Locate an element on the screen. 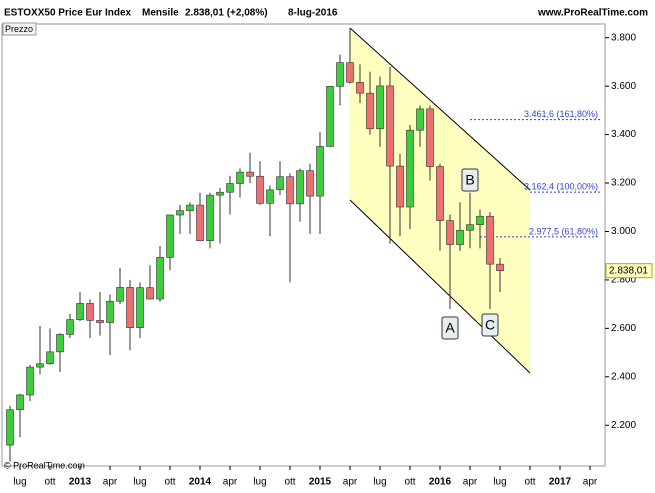 The image size is (655, 493). annotation: A is located at coordinates (450, 328).